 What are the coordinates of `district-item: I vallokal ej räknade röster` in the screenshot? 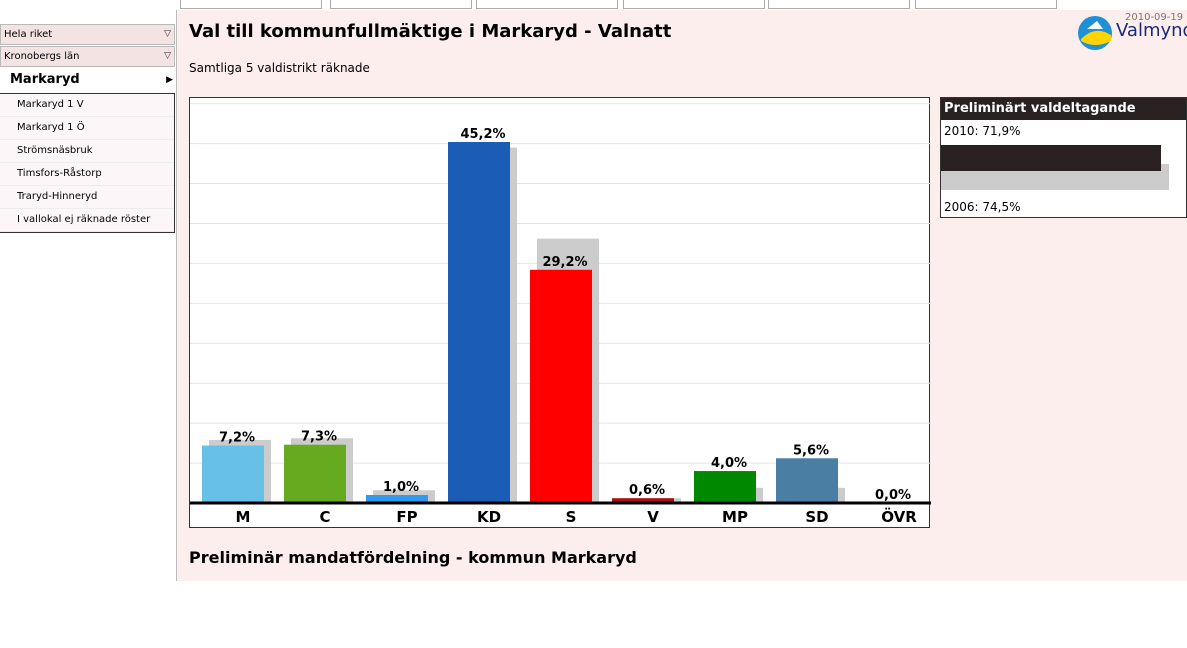 It's located at (87, 220).